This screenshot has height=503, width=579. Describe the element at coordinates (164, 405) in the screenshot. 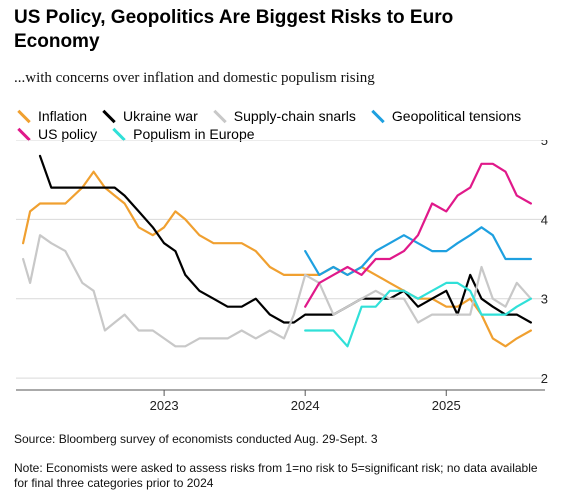

I see `x-tick-label-2023: 2023` at that location.